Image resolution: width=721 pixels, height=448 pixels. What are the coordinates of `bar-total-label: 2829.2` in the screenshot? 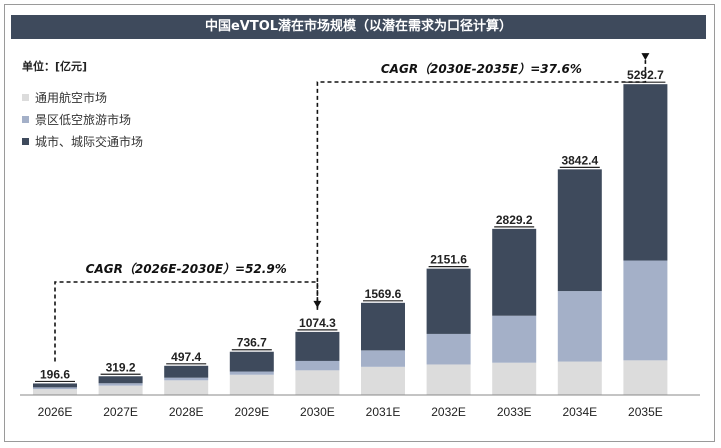 It's located at (514, 220).